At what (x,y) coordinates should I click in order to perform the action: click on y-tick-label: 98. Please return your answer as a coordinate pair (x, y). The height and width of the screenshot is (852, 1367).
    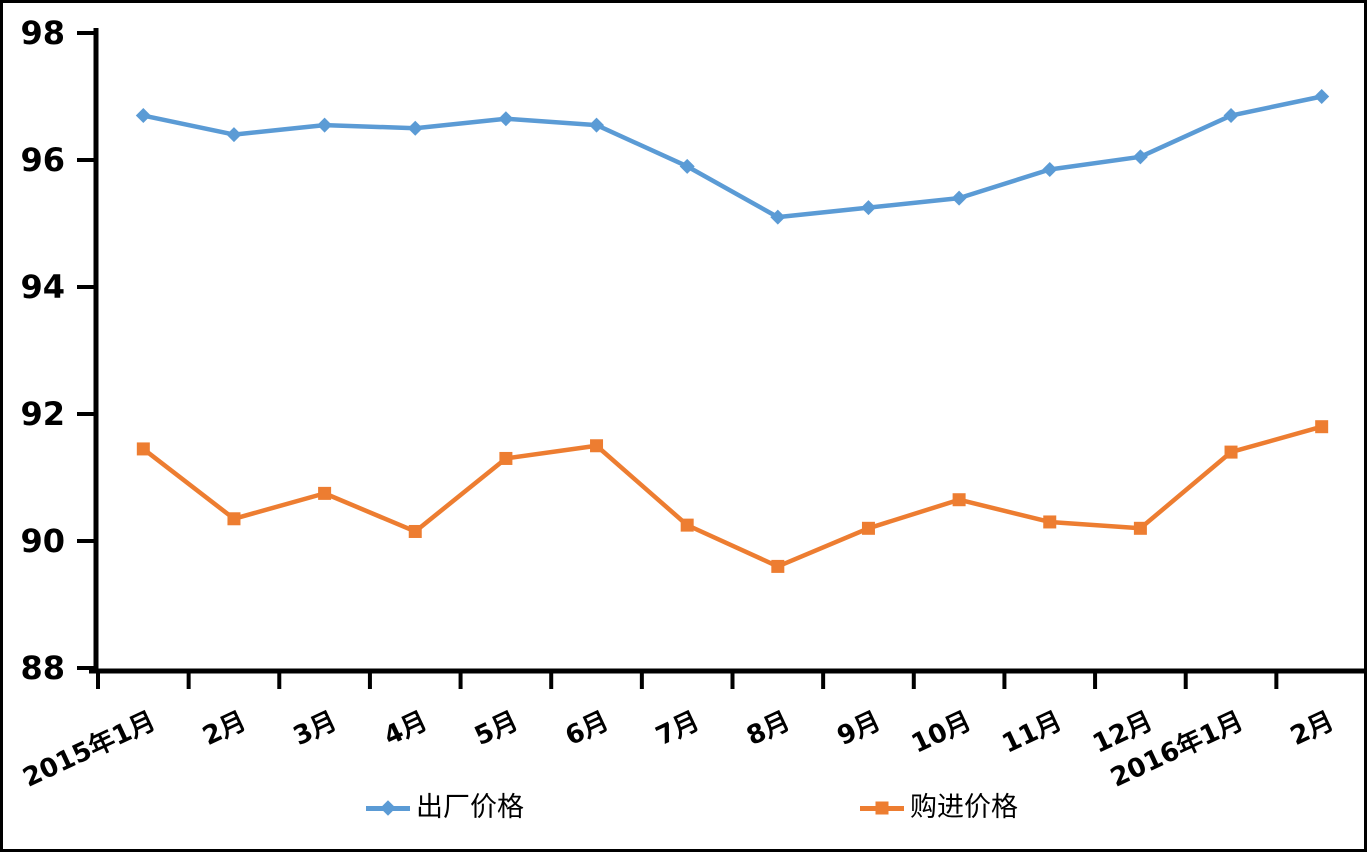
    Looking at the image, I should click on (42, 33).